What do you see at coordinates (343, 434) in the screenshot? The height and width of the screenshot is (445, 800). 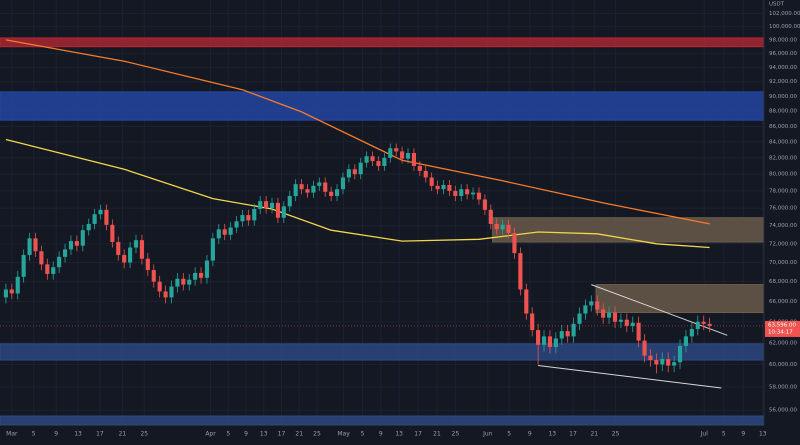 I see `x-tick-label: May` at bounding box center [343, 434].